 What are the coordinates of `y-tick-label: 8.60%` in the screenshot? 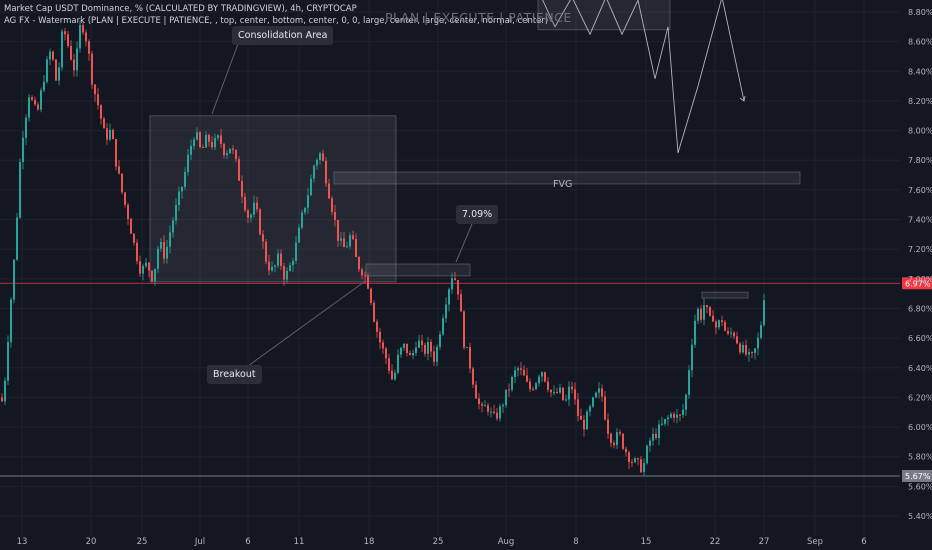 It's located at (920, 42).